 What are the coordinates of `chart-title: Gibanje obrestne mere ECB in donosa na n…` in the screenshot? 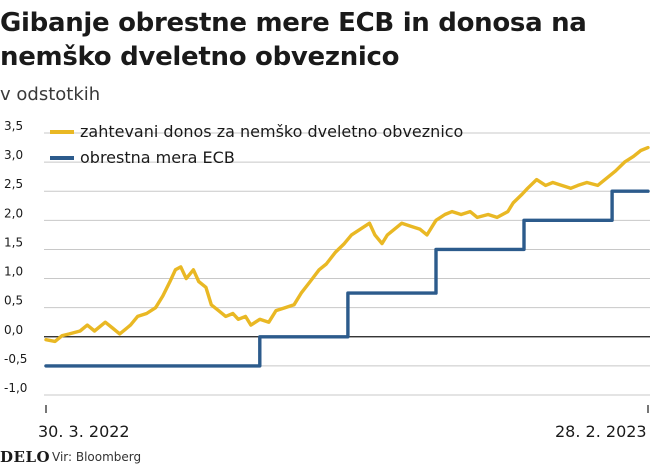 It's located at (293, 40).